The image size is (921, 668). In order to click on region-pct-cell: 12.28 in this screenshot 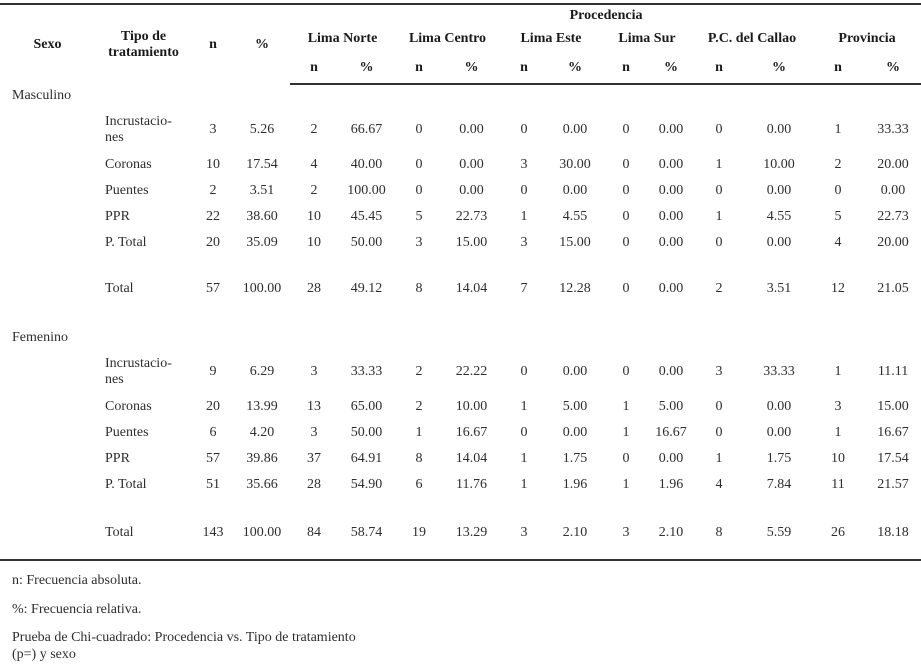, I will do `click(575, 289)`.